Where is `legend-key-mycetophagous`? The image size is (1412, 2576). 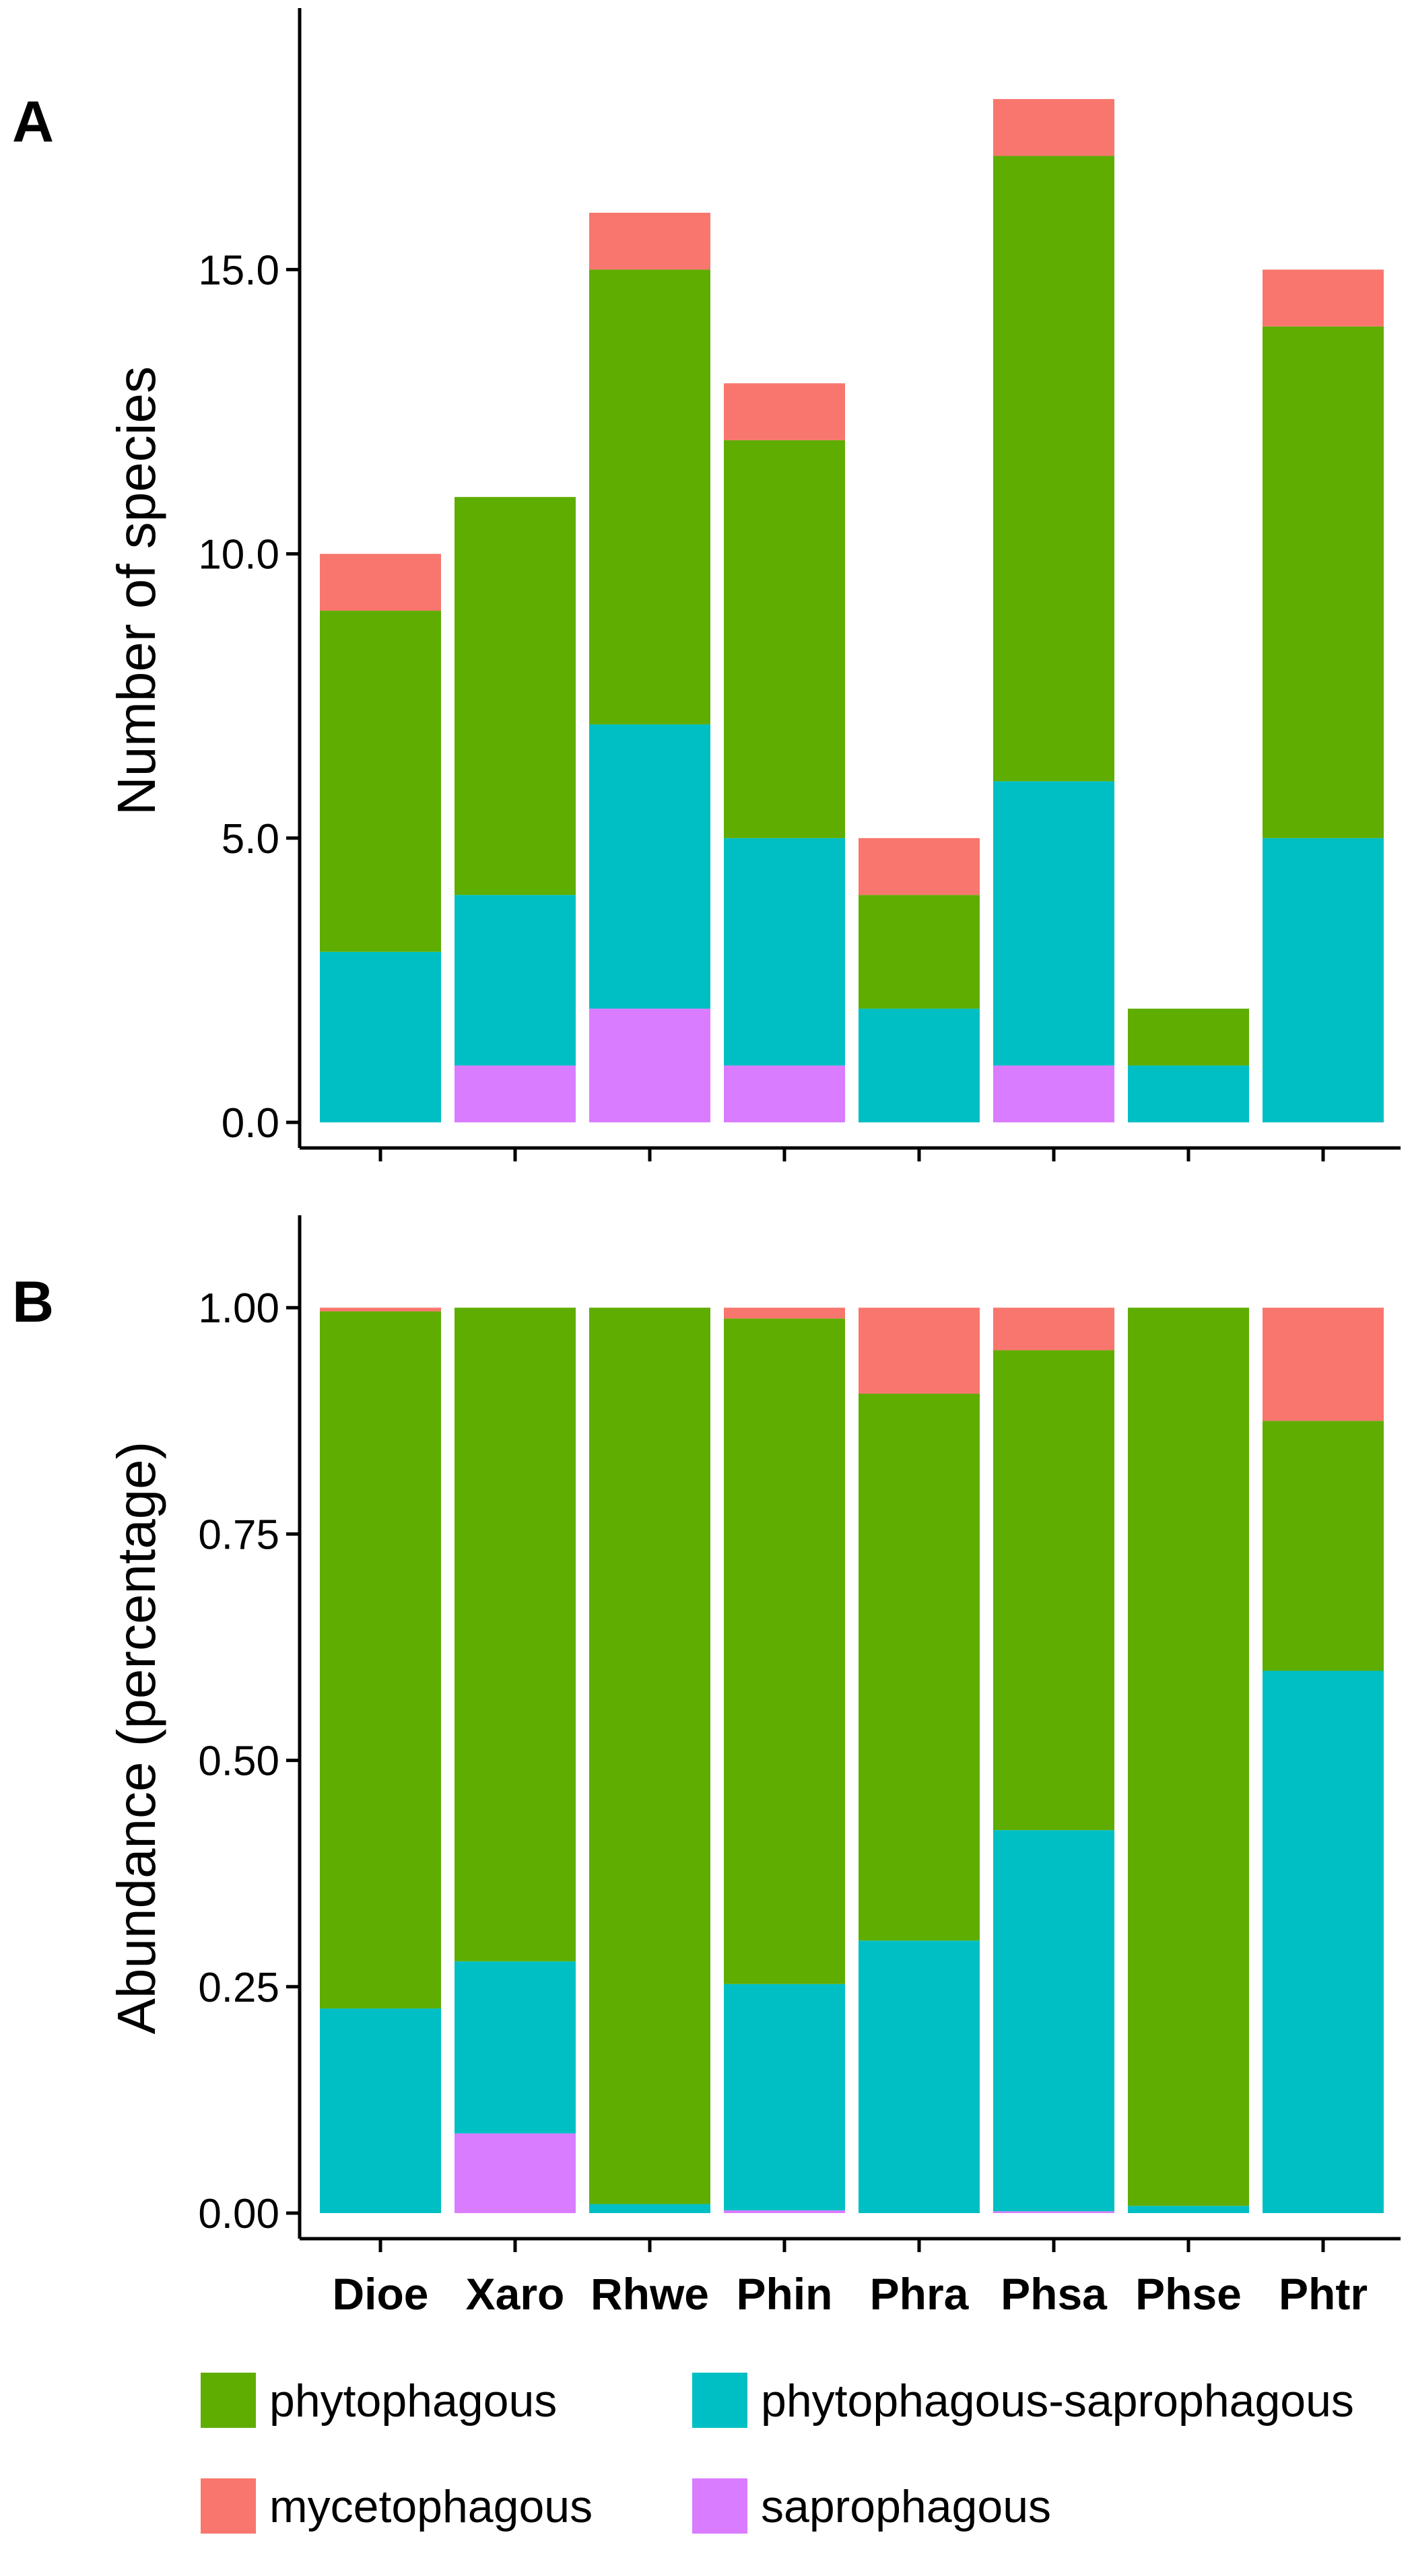 legend-key-mycetophagous is located at coordinates (228, 2506).